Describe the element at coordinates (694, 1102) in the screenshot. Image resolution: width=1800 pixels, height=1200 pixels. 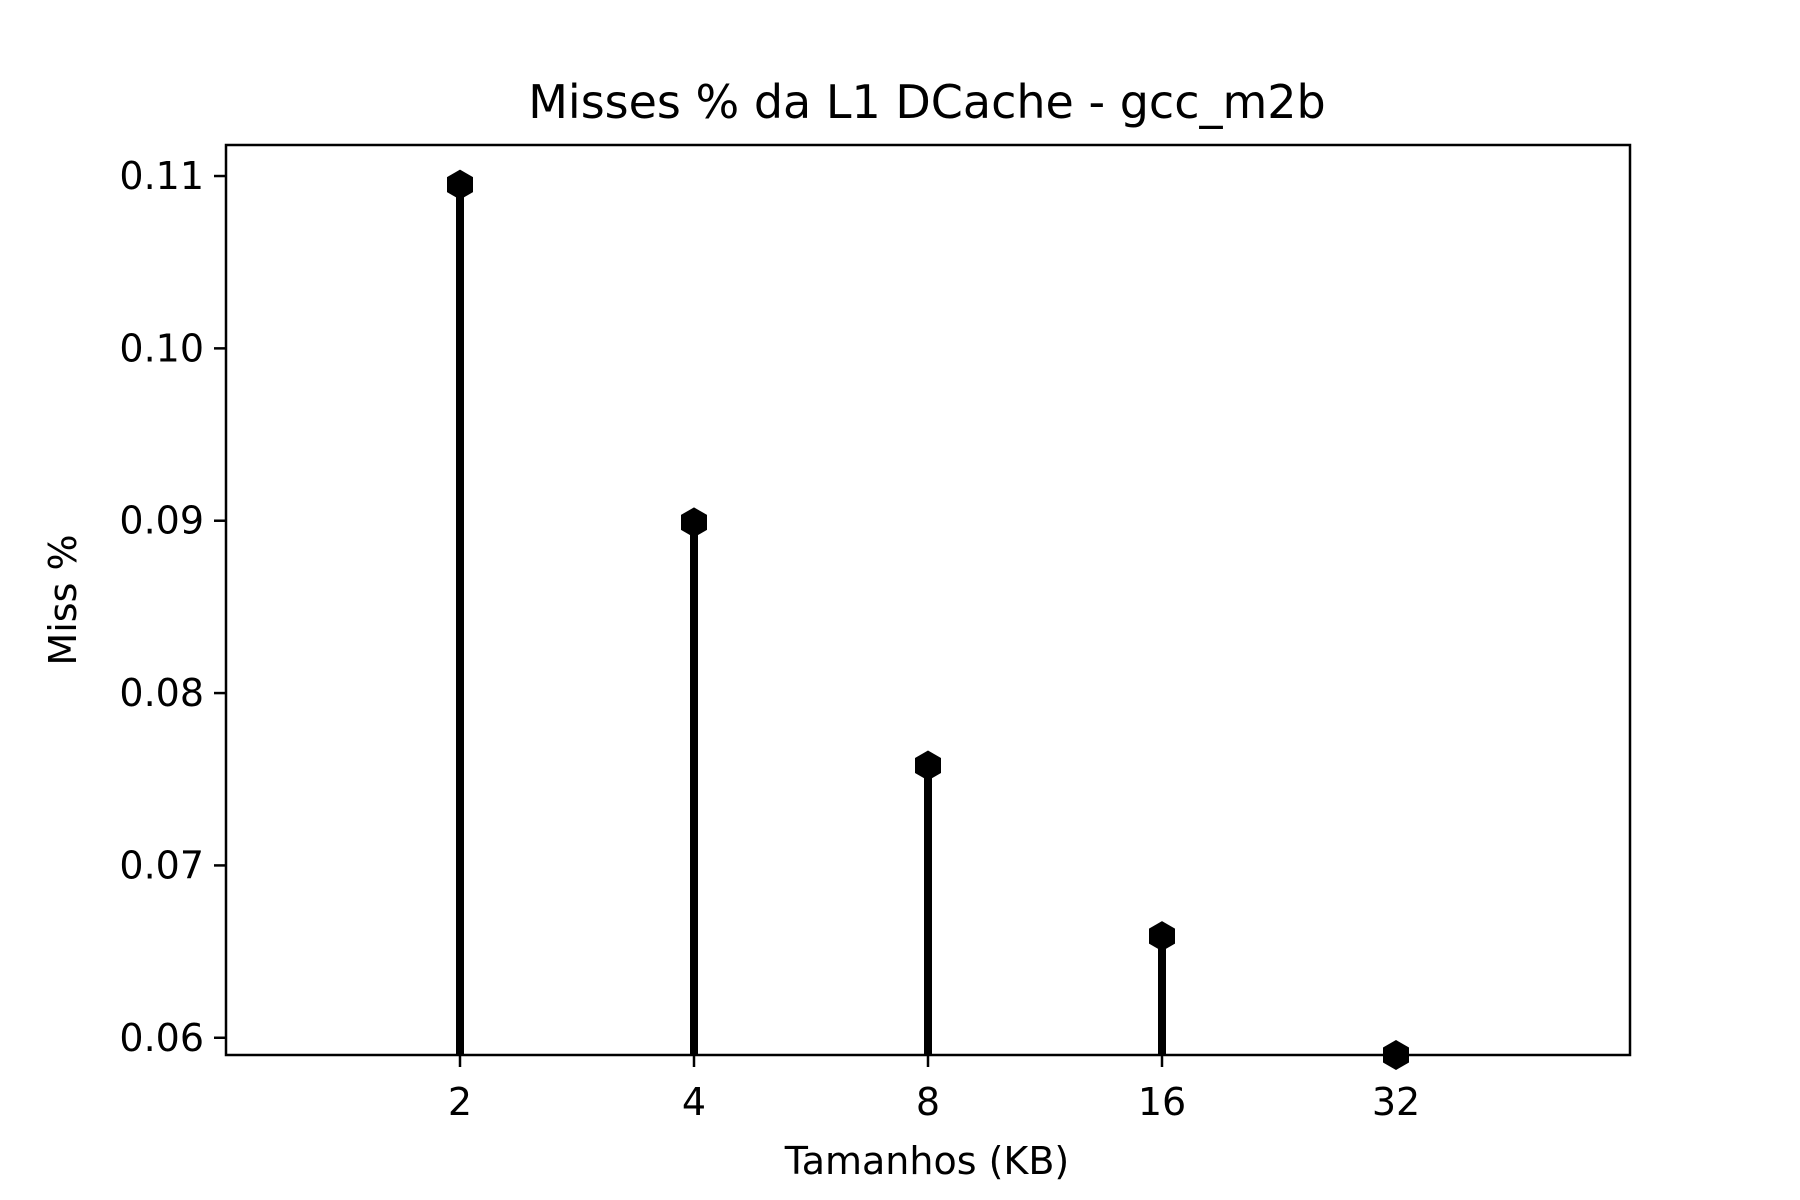
I see `x-tick-label: 4` at that location.